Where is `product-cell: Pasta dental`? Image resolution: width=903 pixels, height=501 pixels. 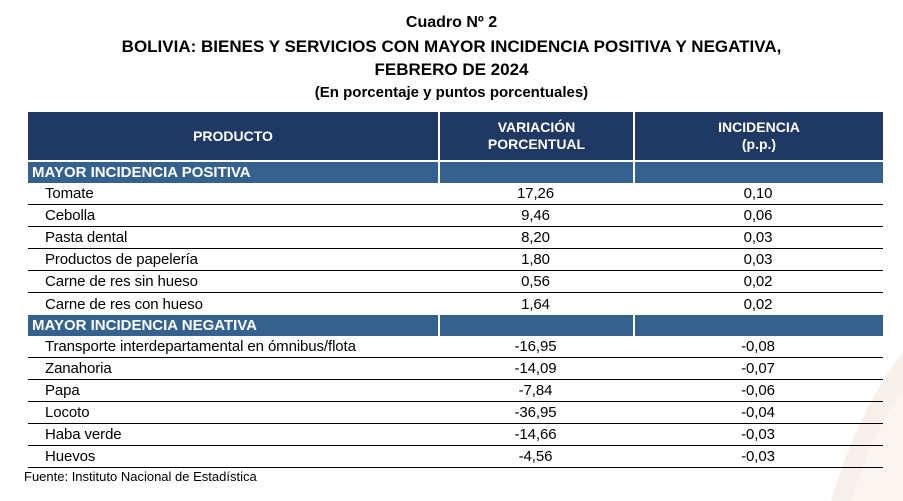
product-cell: Pasta dental is located at coordinates (86, 237).